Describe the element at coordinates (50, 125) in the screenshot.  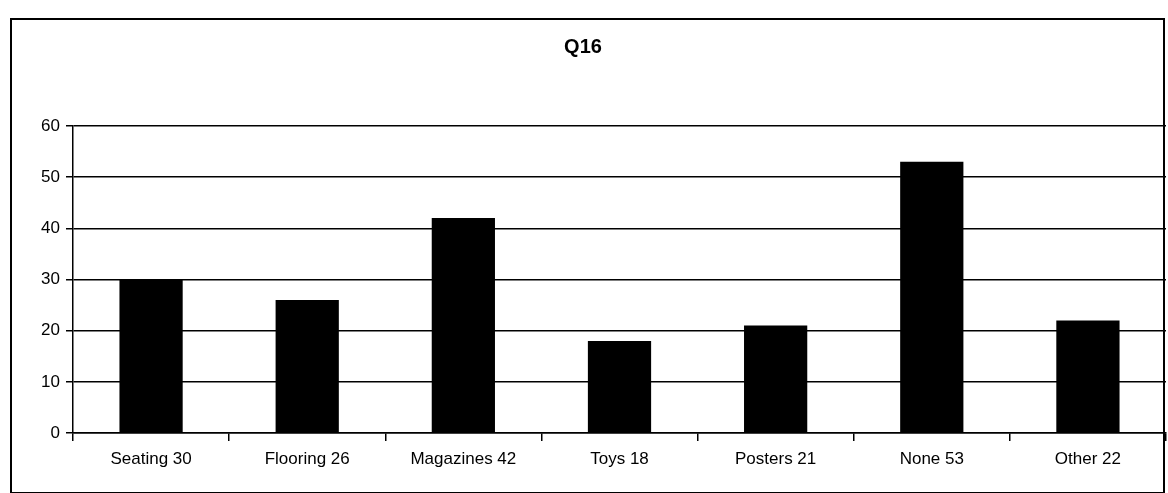
I see `y-tick-label: 60` at that location.